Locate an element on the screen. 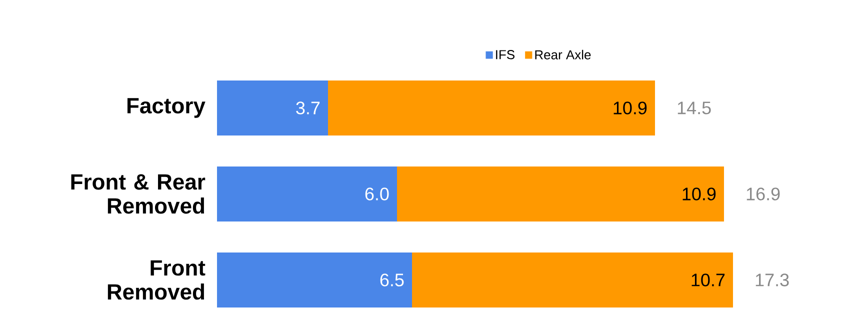 The height and width of the screenshot is (326, 862). total-label: 16.9 is located at coordinates (763, 194).